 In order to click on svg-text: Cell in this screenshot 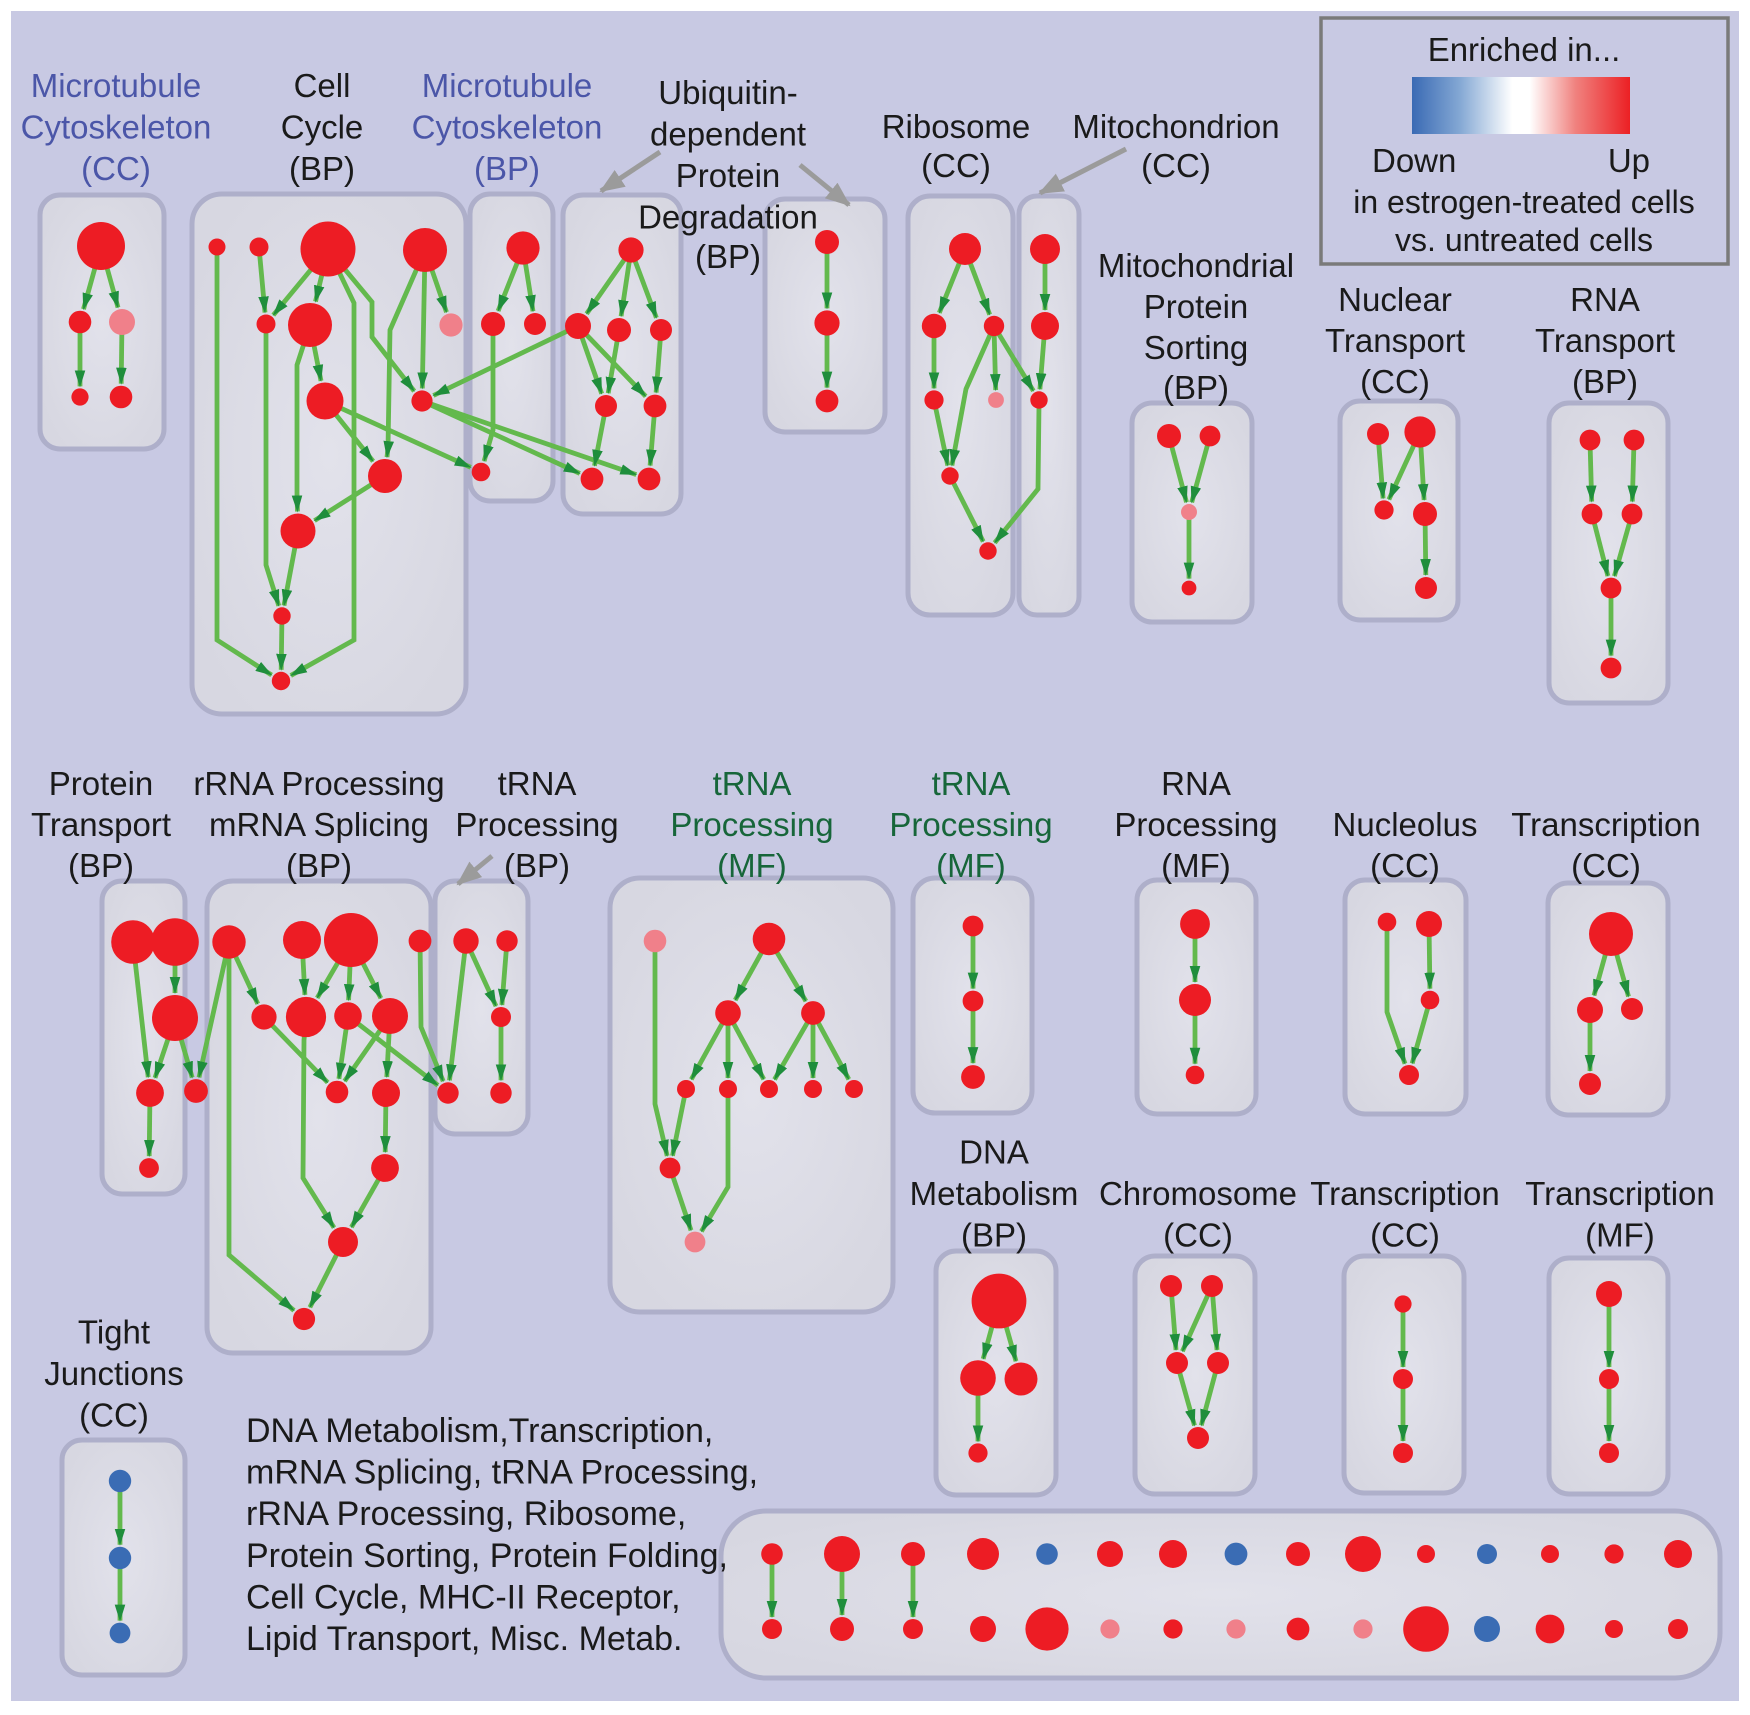, I will do `click(322, 85)`.